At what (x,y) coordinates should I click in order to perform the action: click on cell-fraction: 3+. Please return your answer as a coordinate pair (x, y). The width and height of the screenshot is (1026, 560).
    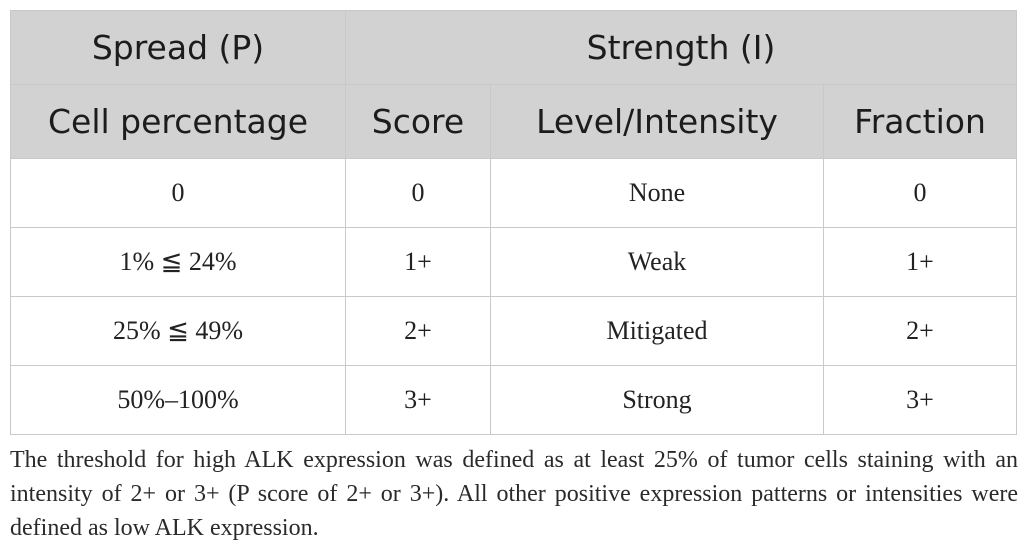
    Looking at the image, I should click on (920, 400).